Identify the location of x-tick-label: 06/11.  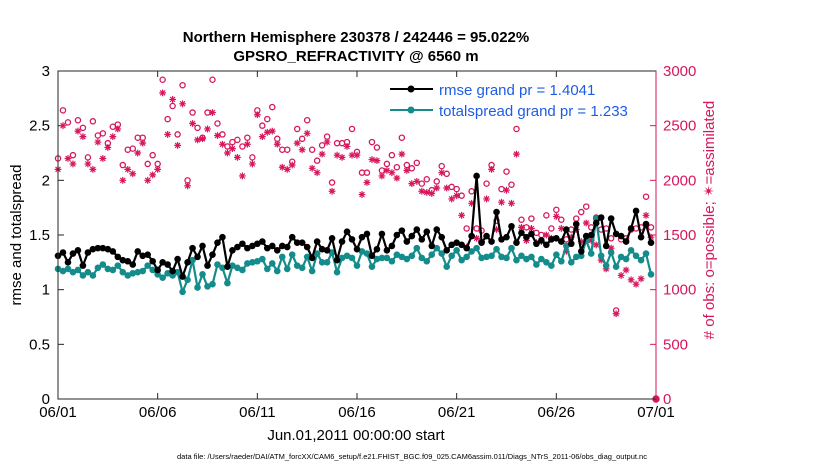
(257, 412).